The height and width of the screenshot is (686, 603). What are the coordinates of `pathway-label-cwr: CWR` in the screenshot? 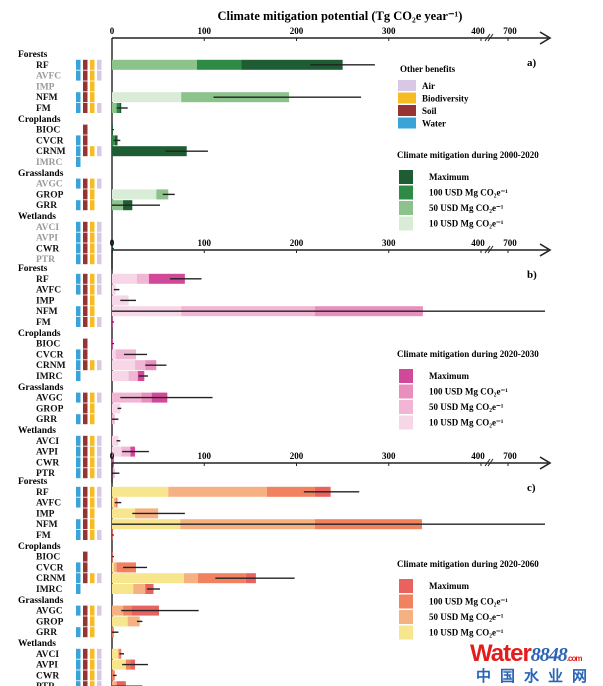 It's located at (47, 249).